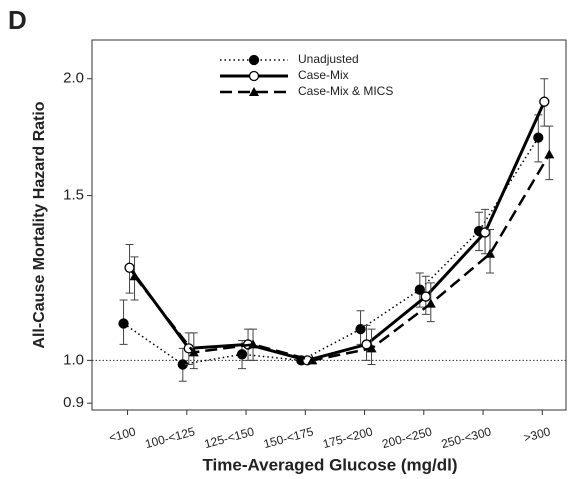  What do you see at coordinates (169, 437) in the screenshot?
I see `x-tick-label: 100-<125` at bounding box center [169, 437].